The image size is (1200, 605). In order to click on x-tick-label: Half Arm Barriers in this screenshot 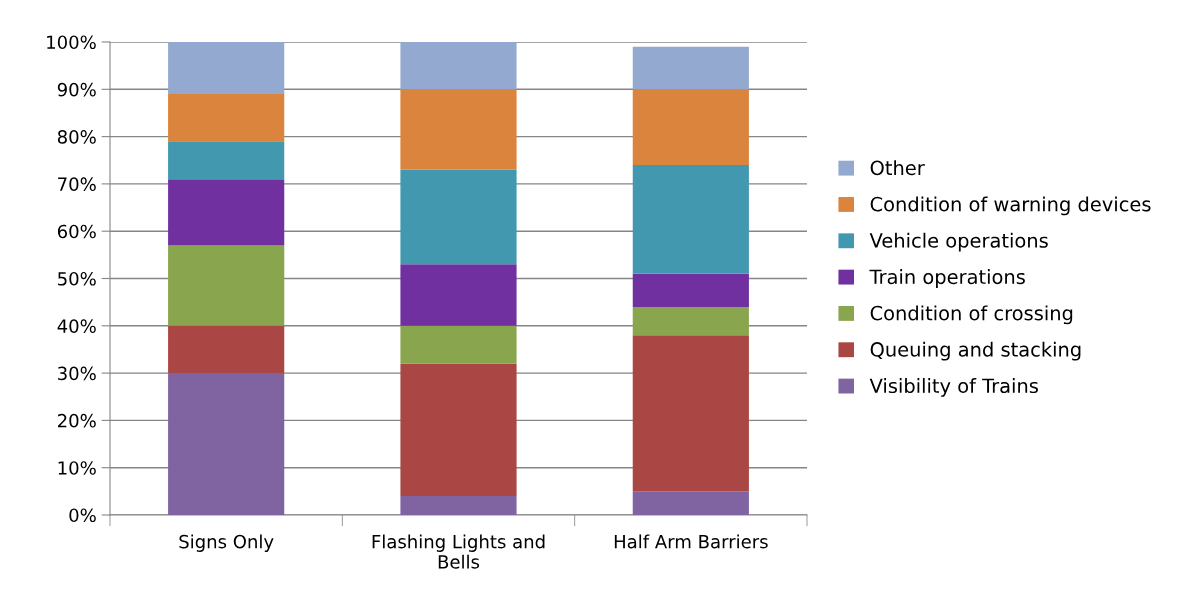, I will do `click(691, 541)`.